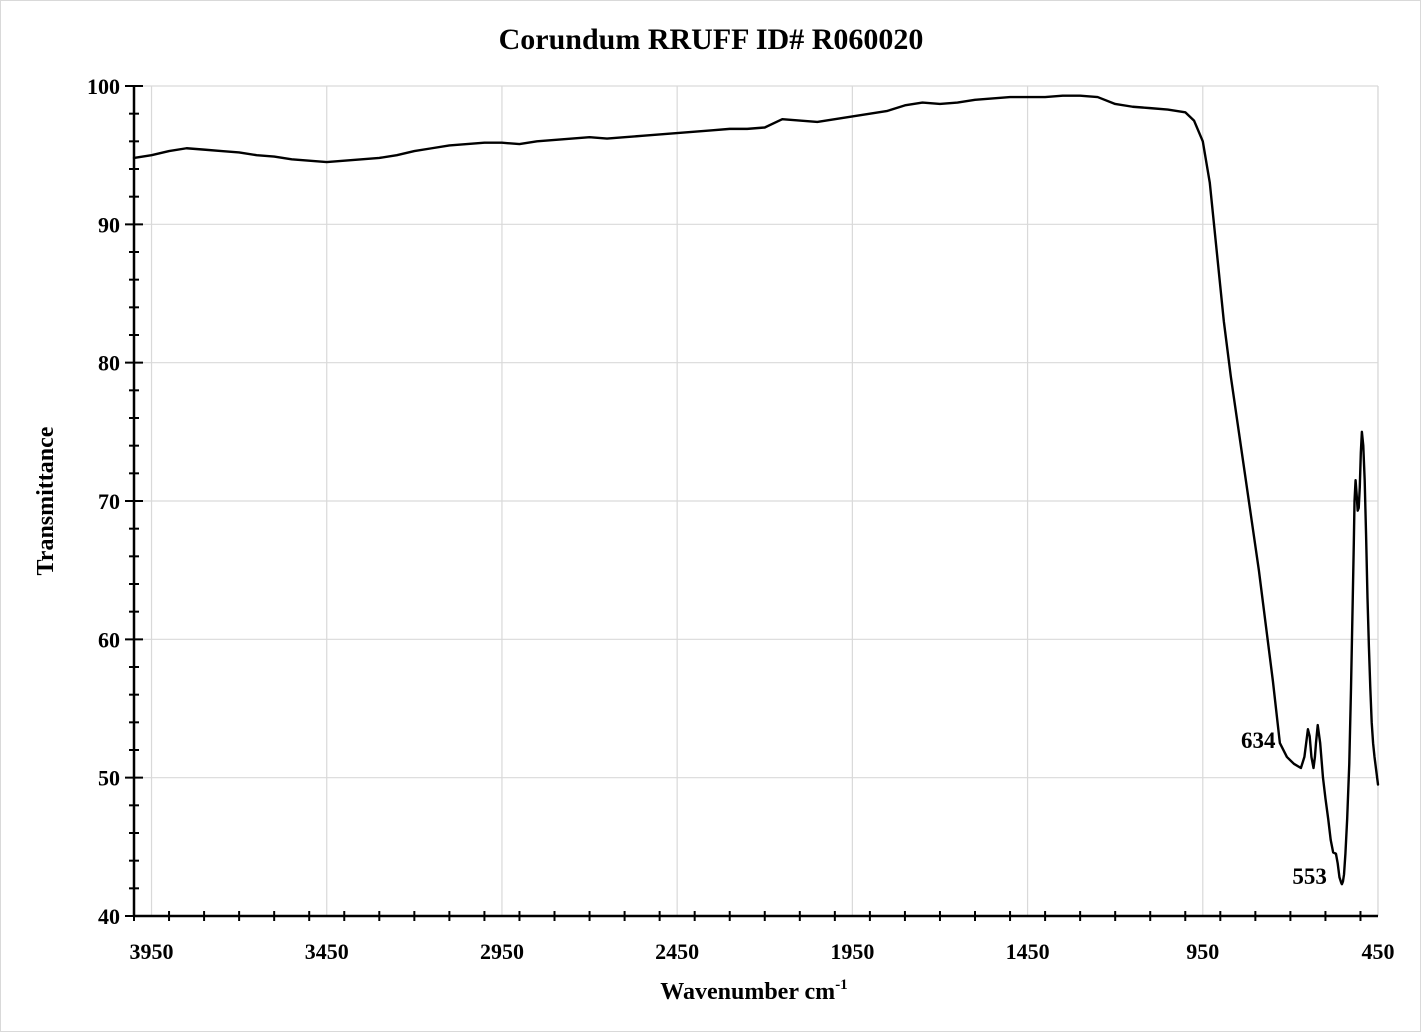 The height and width of the screenshot is (1034, 1423). Describe the element at coordinates (103, 86) in the screenshot. I see `y-tick-label: 100` at that location.